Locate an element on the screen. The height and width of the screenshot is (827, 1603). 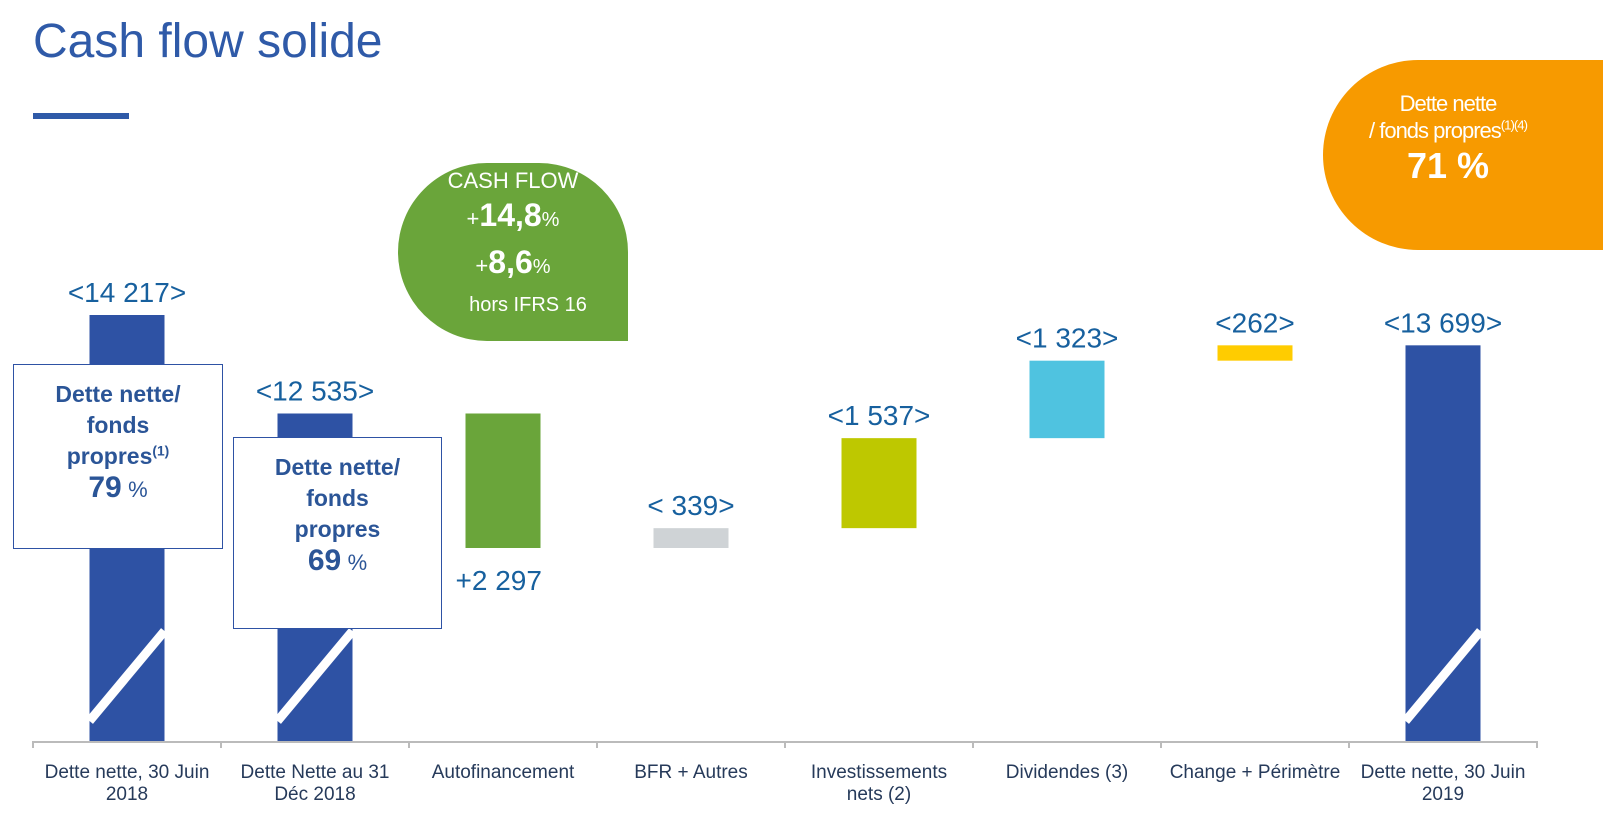
box-value: 79 is located at coordinates (105, 487).